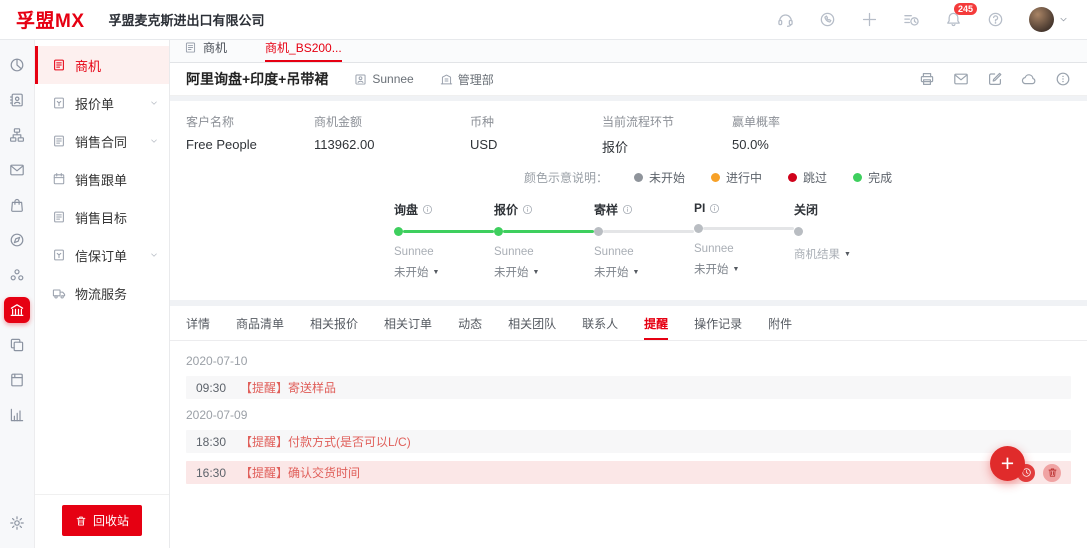  Describe the element at coordinates (628, 387) in the screenshot. I see `reminder-row: 09:30 【提醒】寄送样品` at that location.